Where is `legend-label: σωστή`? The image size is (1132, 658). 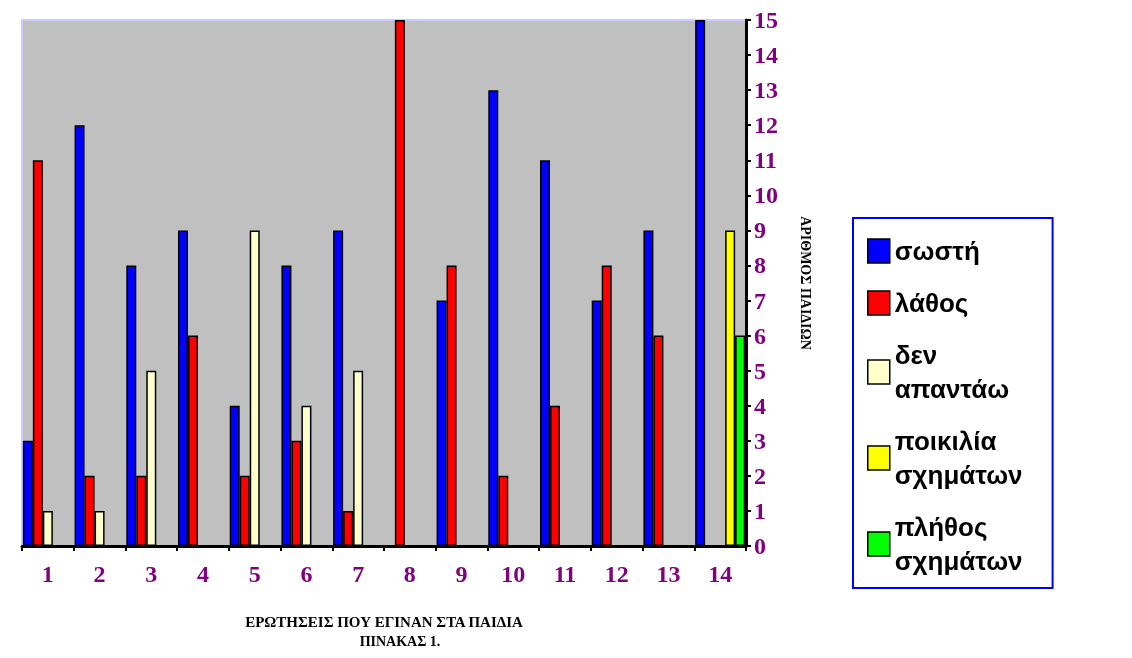
legend-label: σωστή is located at coordinates (937, 251).